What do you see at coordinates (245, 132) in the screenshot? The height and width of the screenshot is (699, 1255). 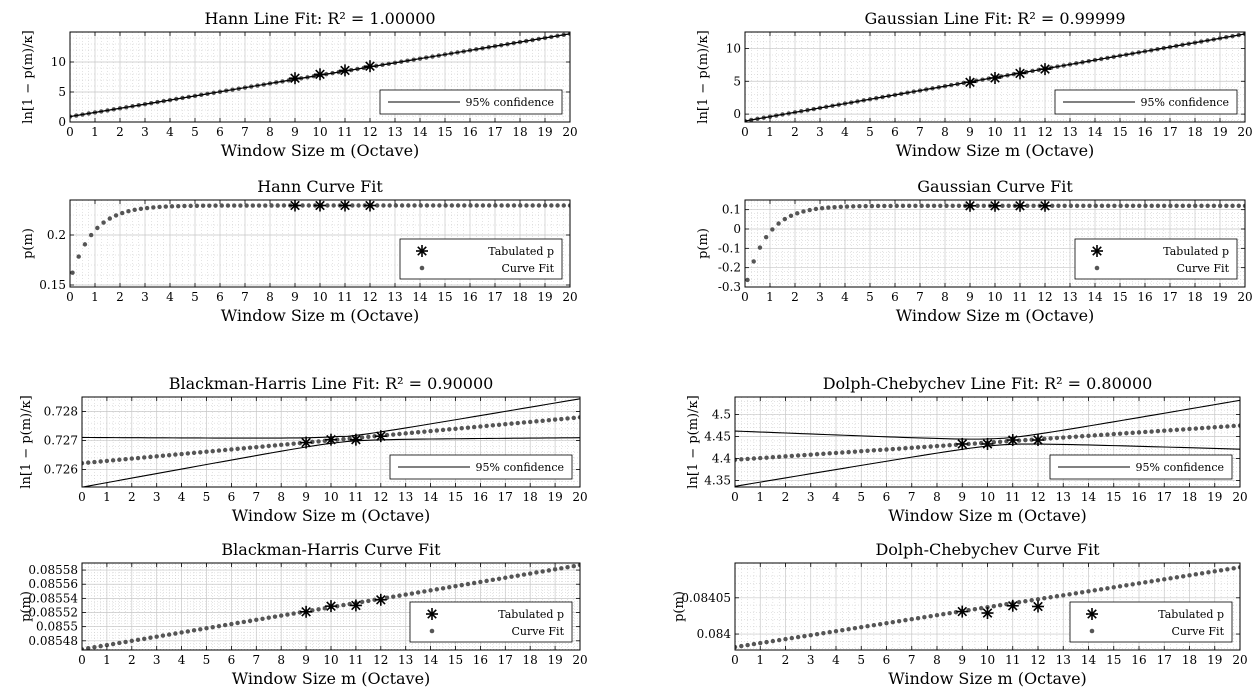 I see `x-tick-label: 7` at bounding box center [245, 132].